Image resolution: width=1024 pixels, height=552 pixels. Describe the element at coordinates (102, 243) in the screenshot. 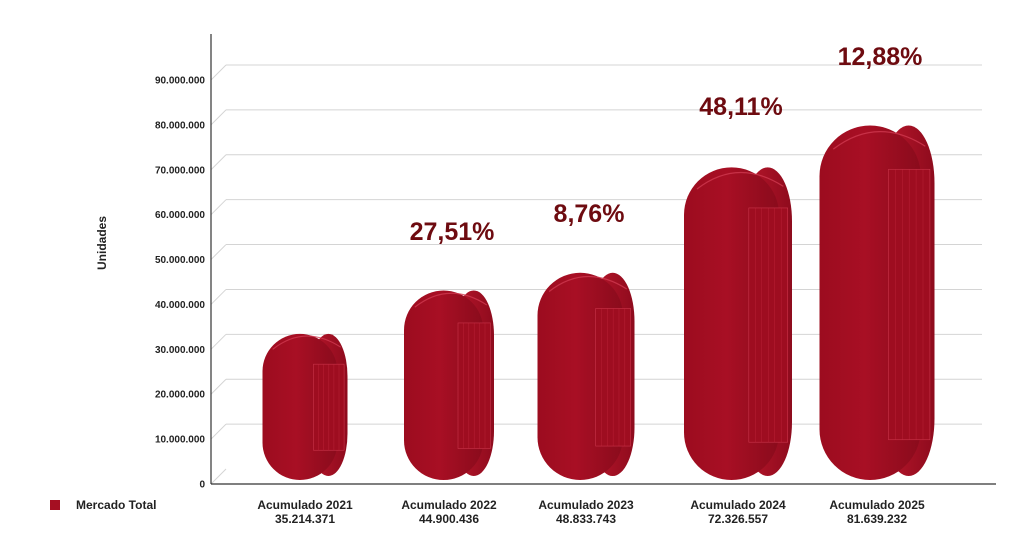

I see `y-axis-label: Unidades` at that location.